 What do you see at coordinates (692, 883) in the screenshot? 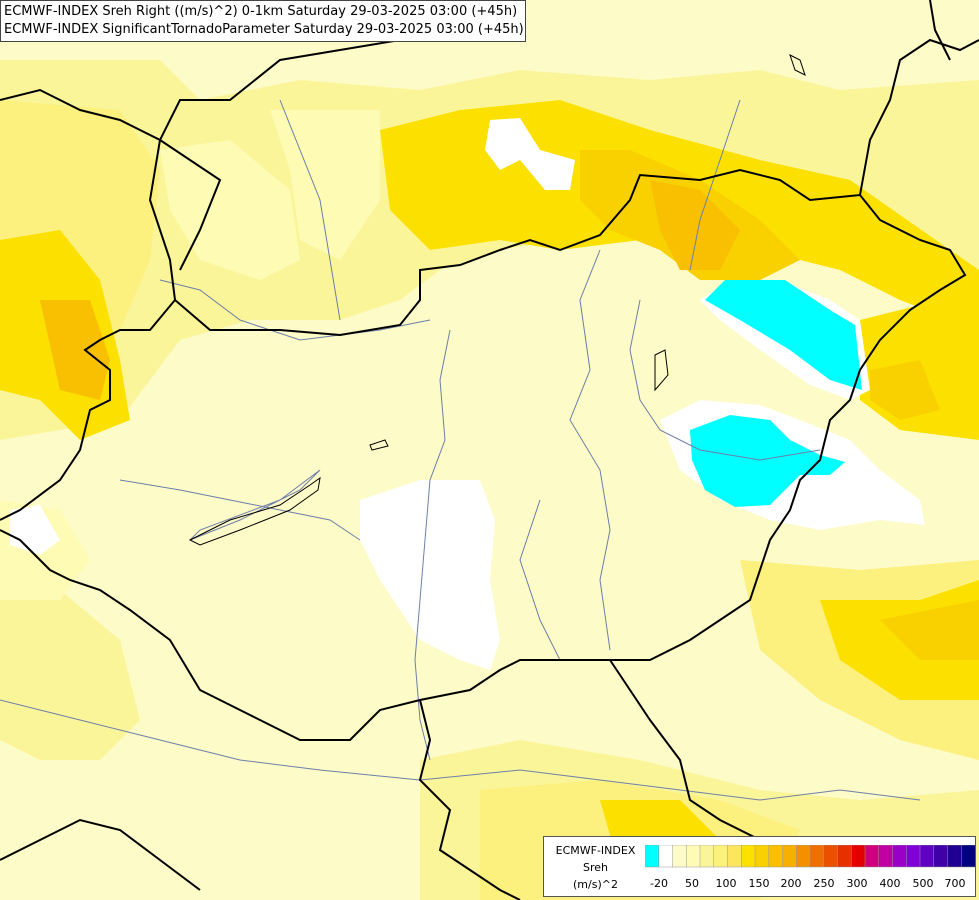
I see `legend-tick-label: 50` at bounding box center [692, 883].